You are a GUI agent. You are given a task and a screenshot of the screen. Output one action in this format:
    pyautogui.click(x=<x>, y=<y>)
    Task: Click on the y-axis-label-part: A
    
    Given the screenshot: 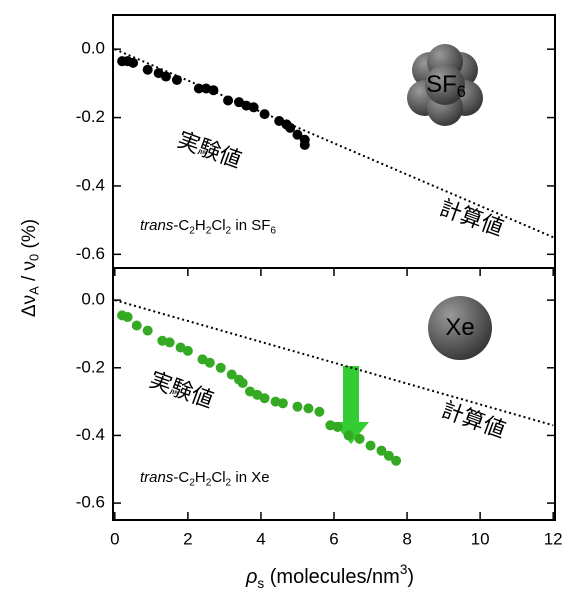 What is the action you would take?
    pyautogui.click(x=34, y=290)
    